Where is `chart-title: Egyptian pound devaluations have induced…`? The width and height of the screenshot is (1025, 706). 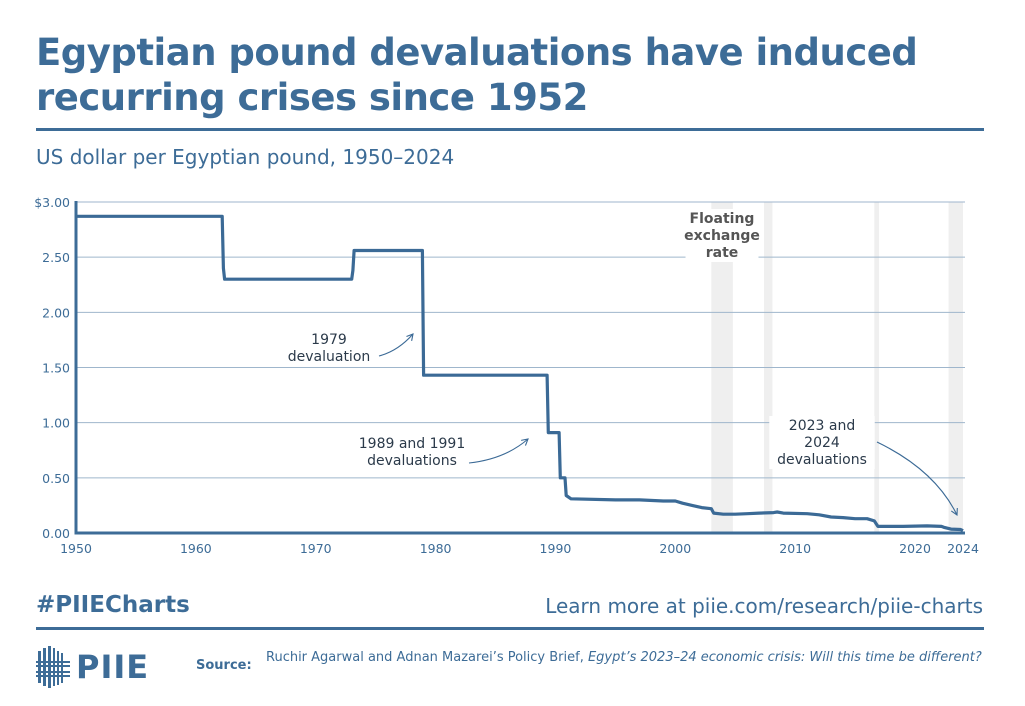
chart-title: Egyptian pound devaluations have induced… is located at coordinates (477, 75).